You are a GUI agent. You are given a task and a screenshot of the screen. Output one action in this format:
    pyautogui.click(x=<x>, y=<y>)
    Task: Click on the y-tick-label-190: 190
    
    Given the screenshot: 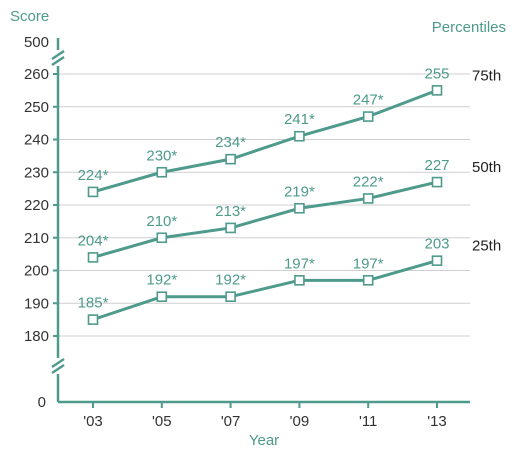 What is the action you would take?
    pyautogui.click(x=36, y=303)
    